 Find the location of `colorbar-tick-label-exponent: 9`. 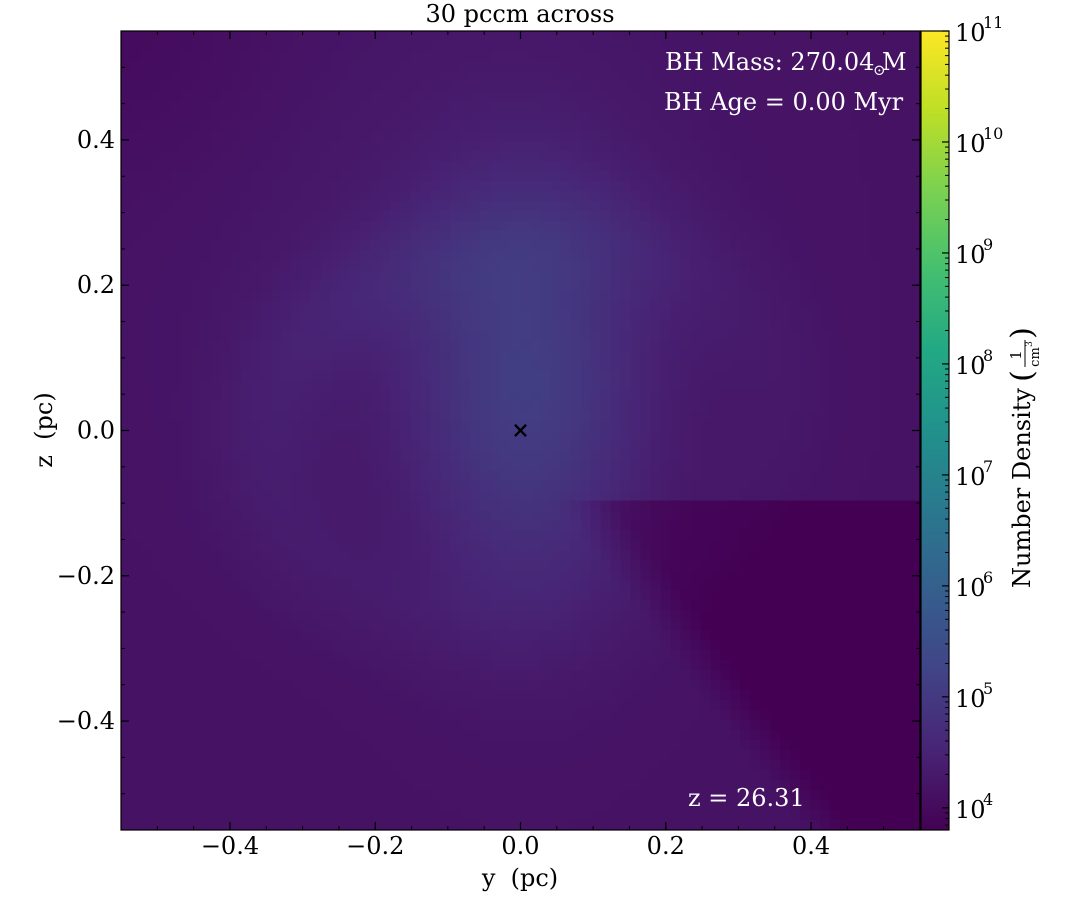

colorbar-tick-label-exponent: 9 is located at coordinates (988, 244).